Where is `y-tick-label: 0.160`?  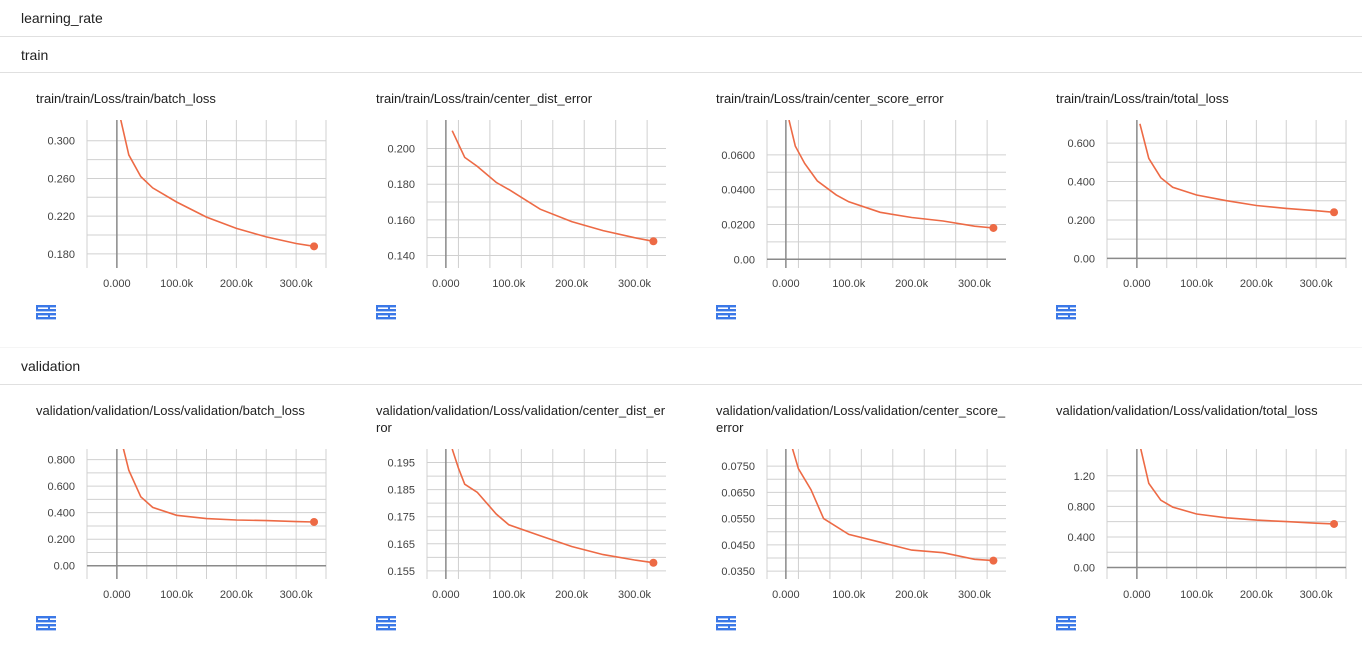
y-tick-label: 0.160 is located at coordinates (401, 221).